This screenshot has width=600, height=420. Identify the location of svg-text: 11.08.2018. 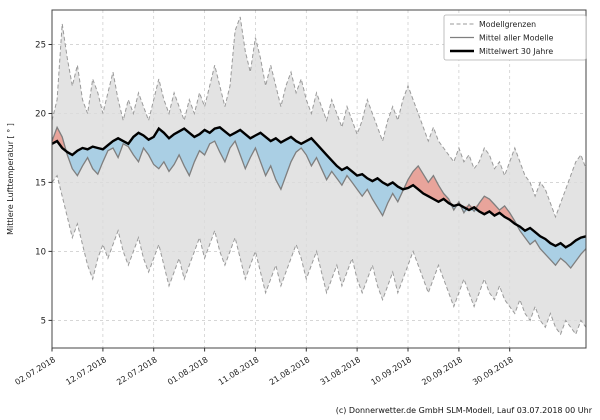
(239, 371).